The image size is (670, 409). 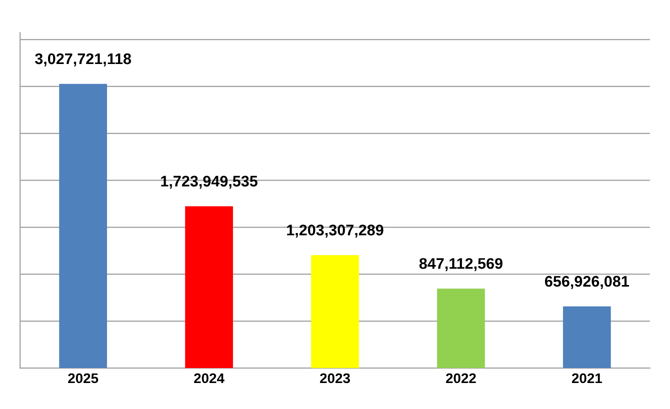 What do you see at coordinates (460, 265) in the screenshot?
I see `data-label: 847,112,569` at bounding box center [460, 265].